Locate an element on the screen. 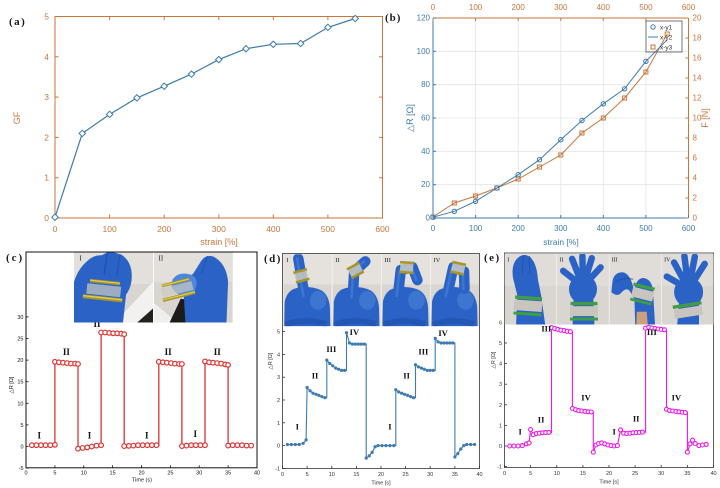  svg-text: 16 is located at coordinates (697, 58).